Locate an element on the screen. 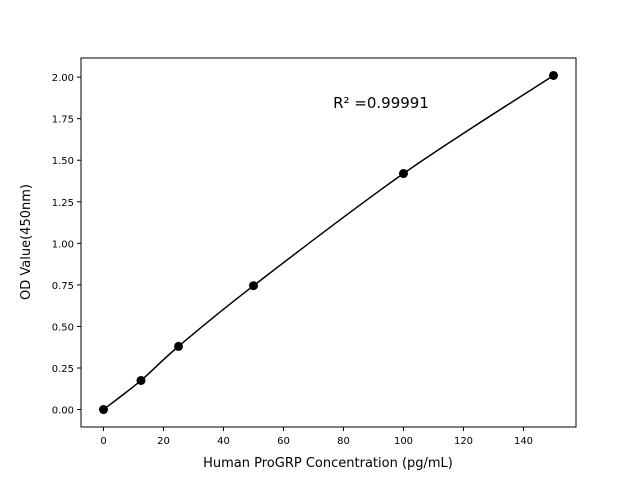  y-tick-label: 0.00 is located at coordinates (63, 411).